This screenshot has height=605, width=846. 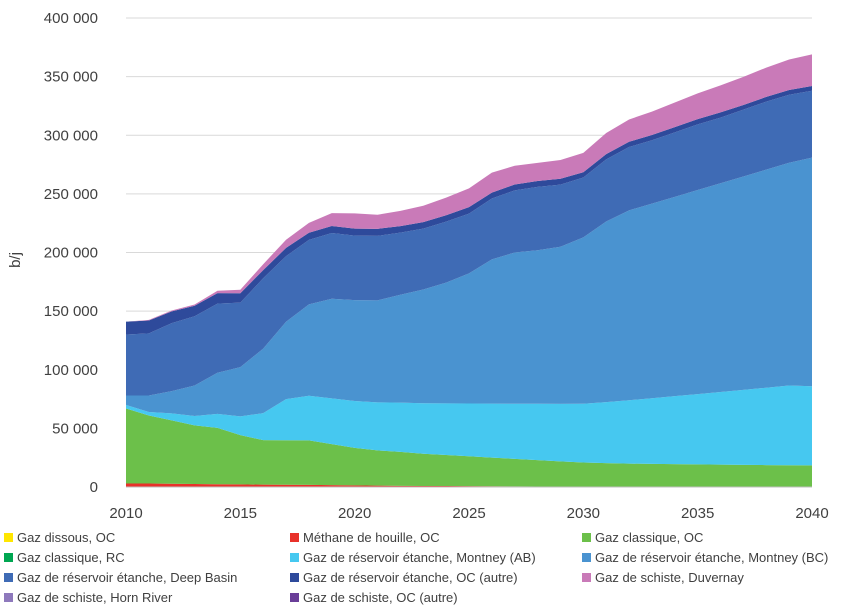 I want to click on legend-label: Gaz classique, RC, so click(x=71, y=557).